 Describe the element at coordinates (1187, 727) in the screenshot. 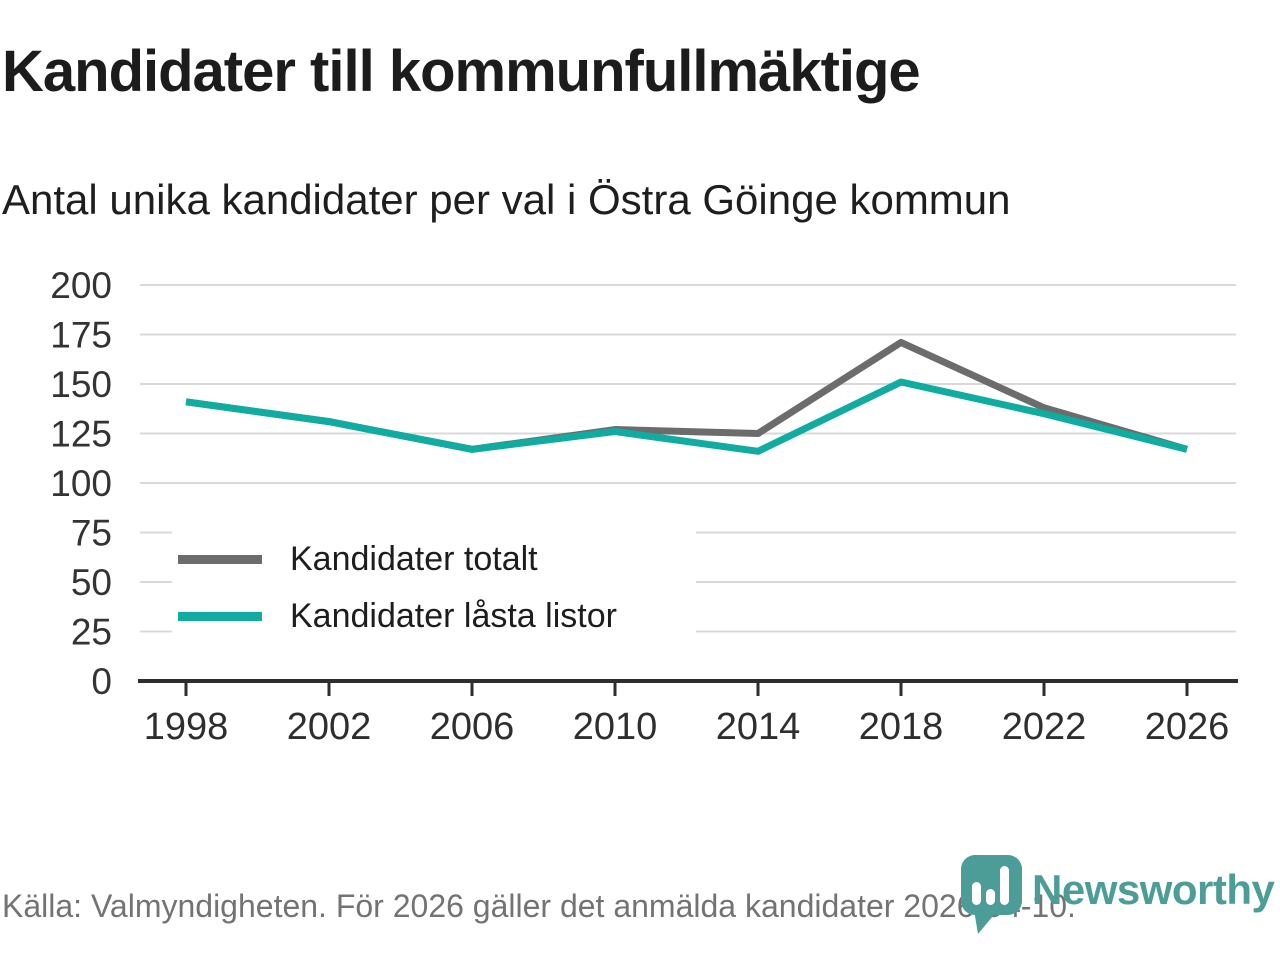

I see `x-tick-label-2026: 2026` at that location.